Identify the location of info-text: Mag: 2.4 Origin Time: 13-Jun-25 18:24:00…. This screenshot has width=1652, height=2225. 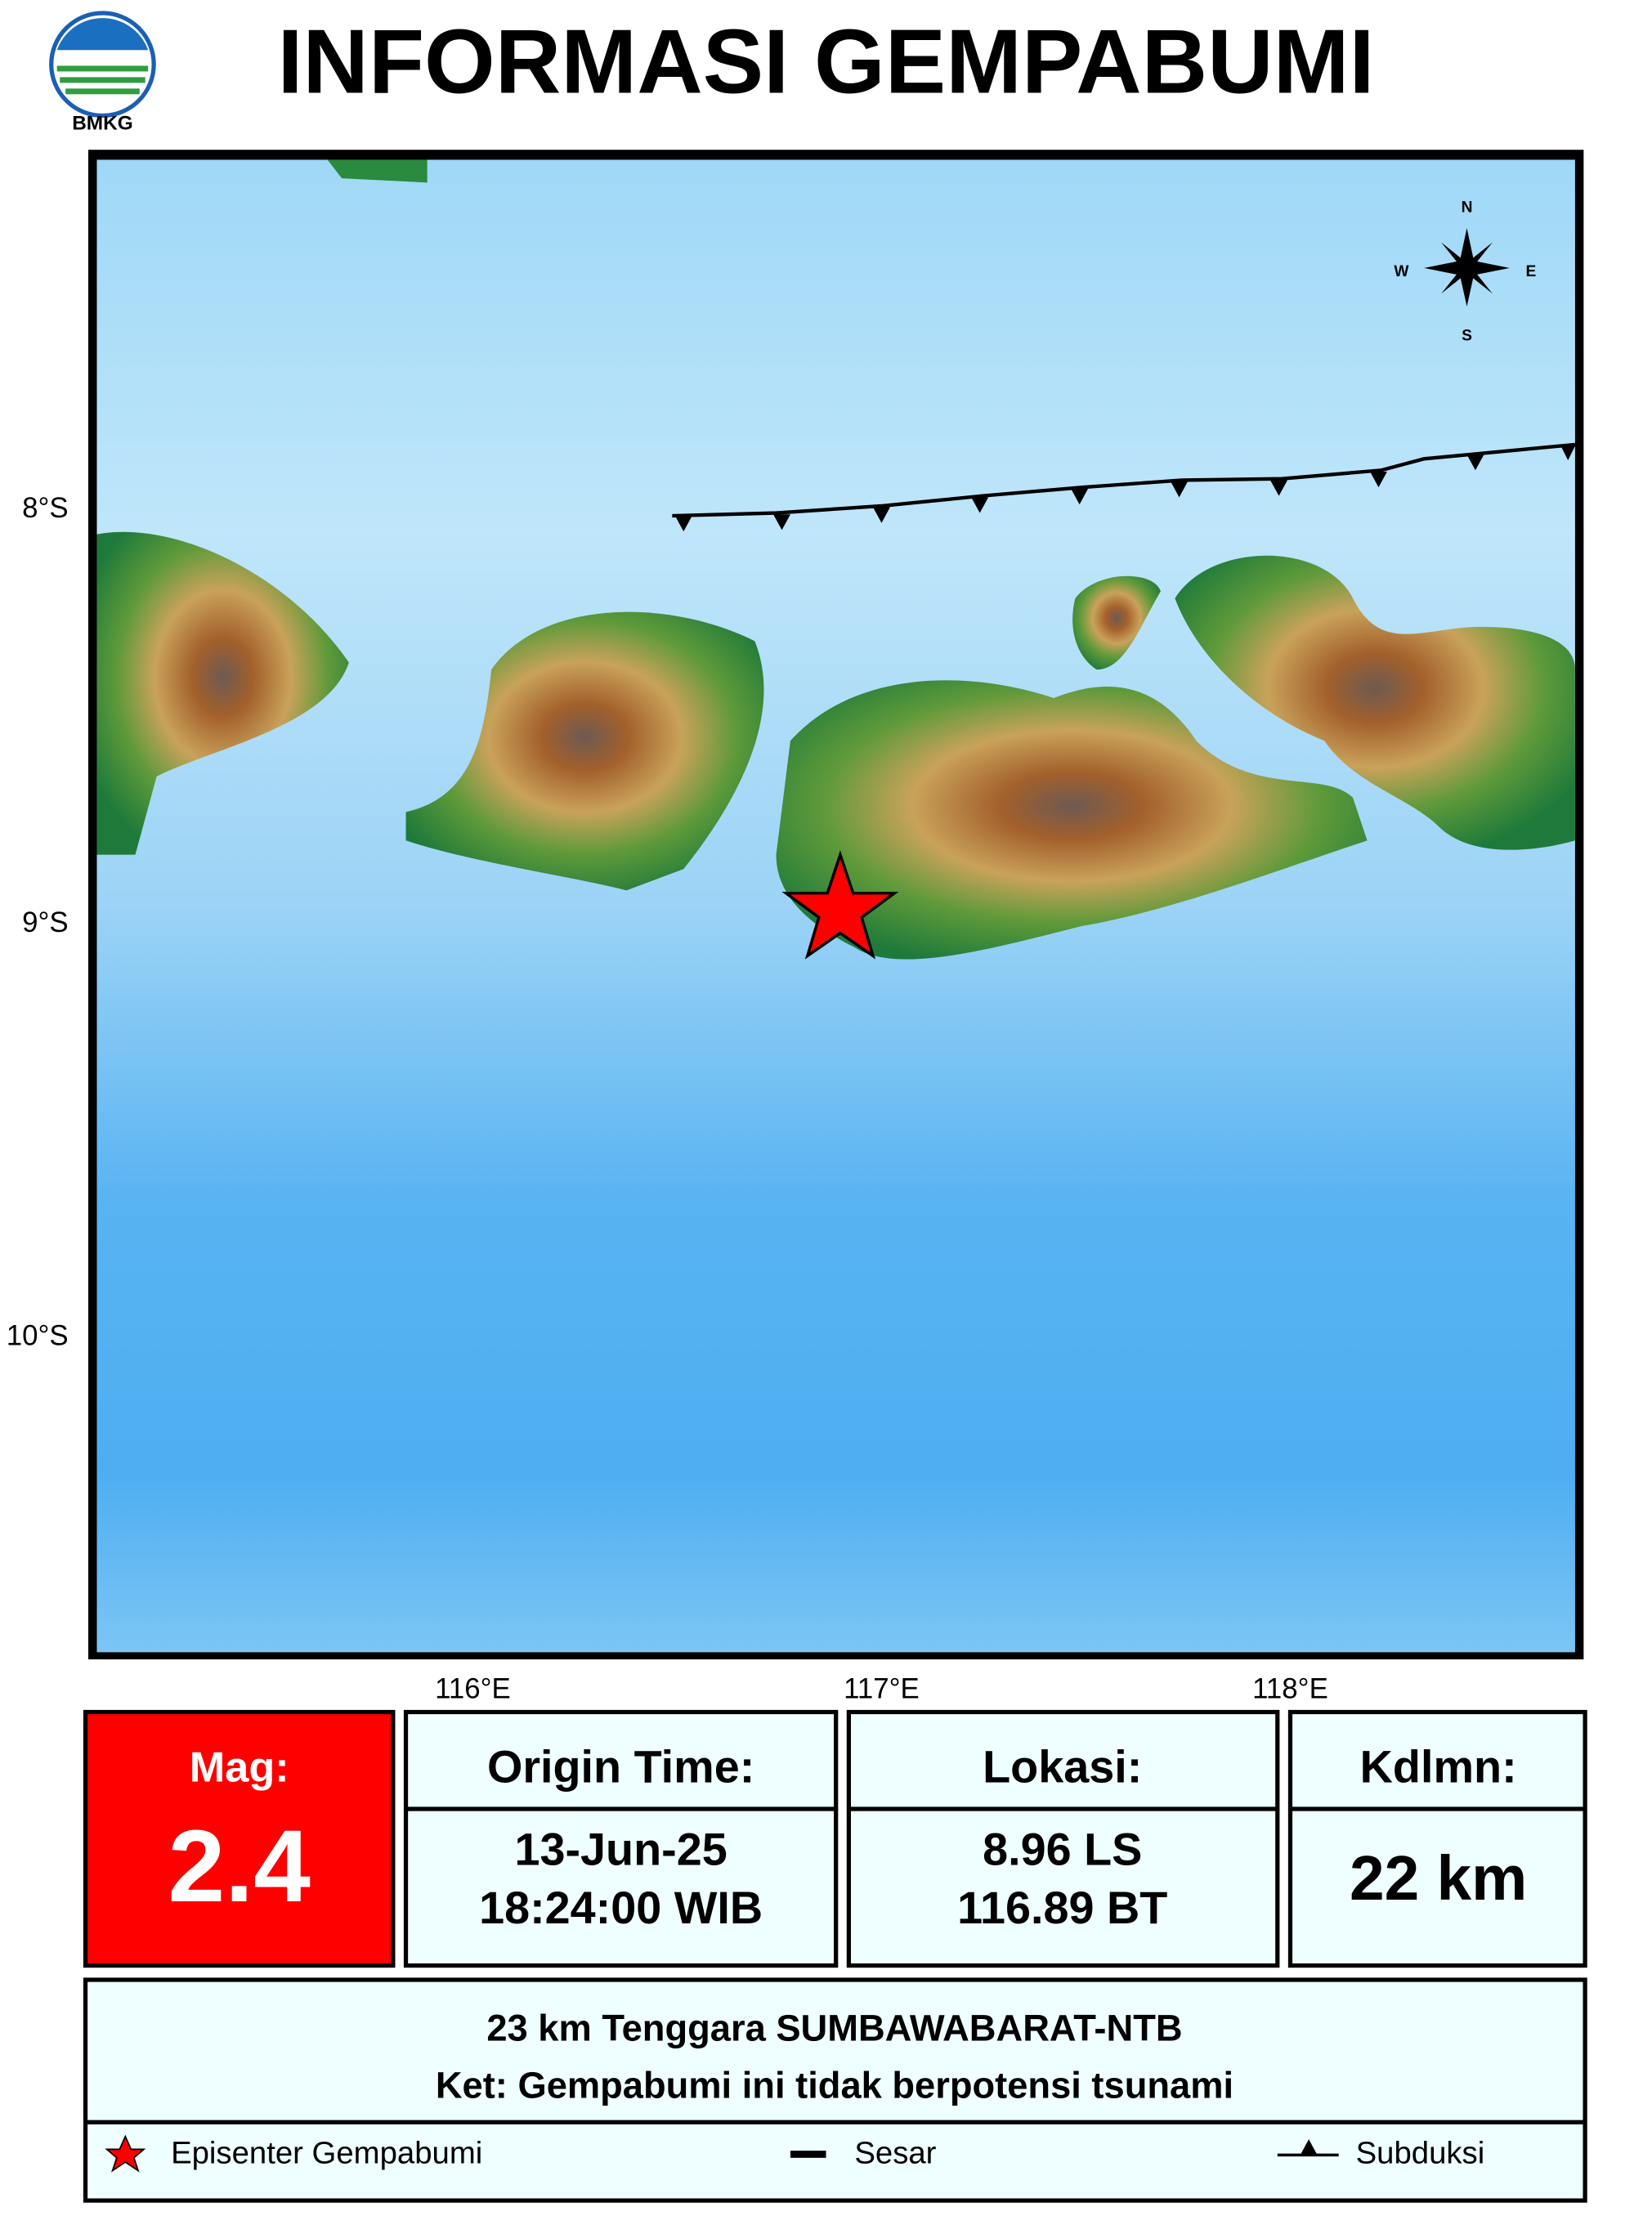
(848, 1924).